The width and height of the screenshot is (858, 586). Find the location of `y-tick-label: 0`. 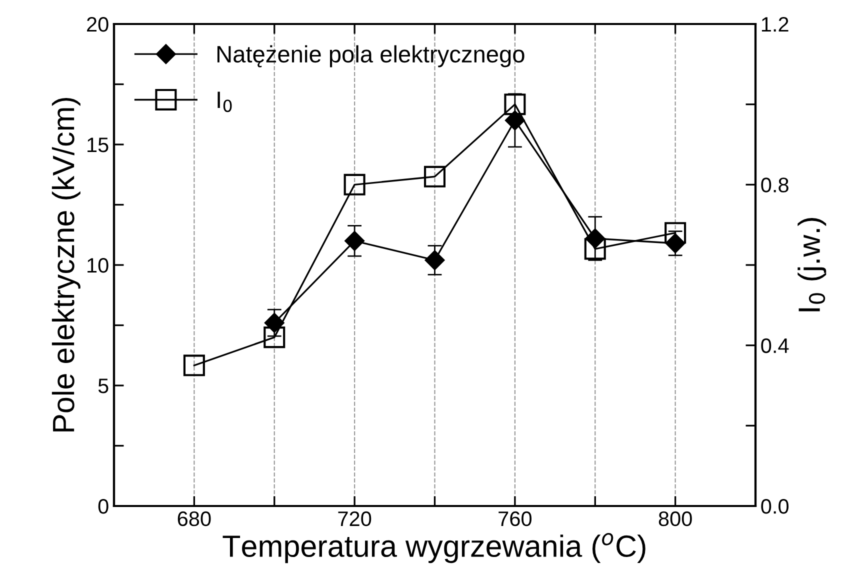

y-tick-label: 0 is located at coordinates (103, 506).